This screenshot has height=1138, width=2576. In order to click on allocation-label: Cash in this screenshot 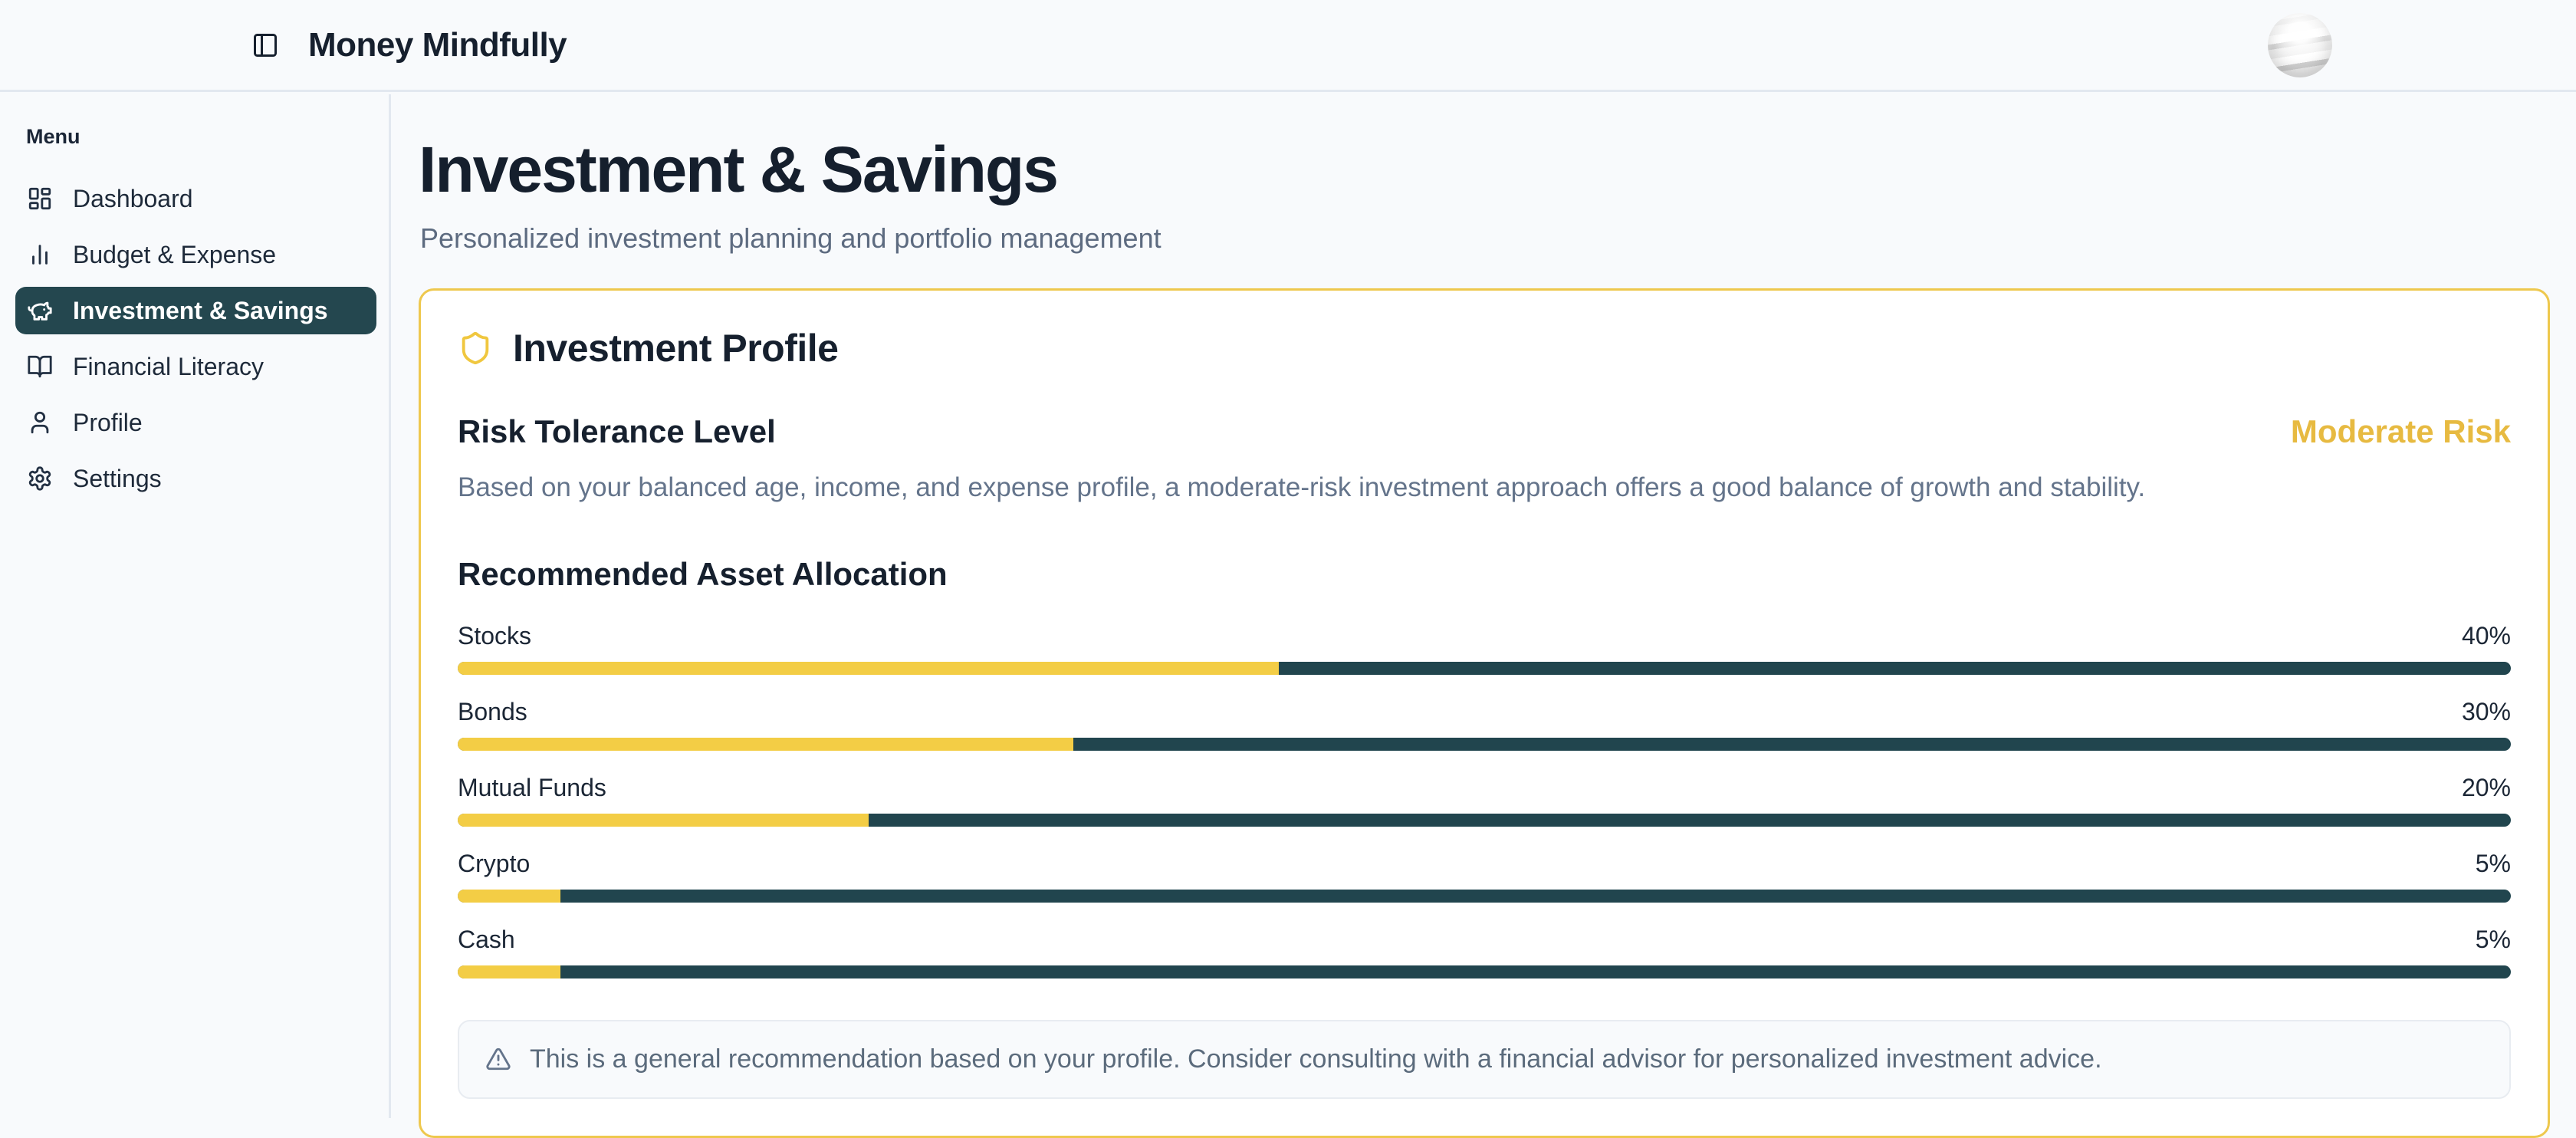, I will do `click(487, 939)`.